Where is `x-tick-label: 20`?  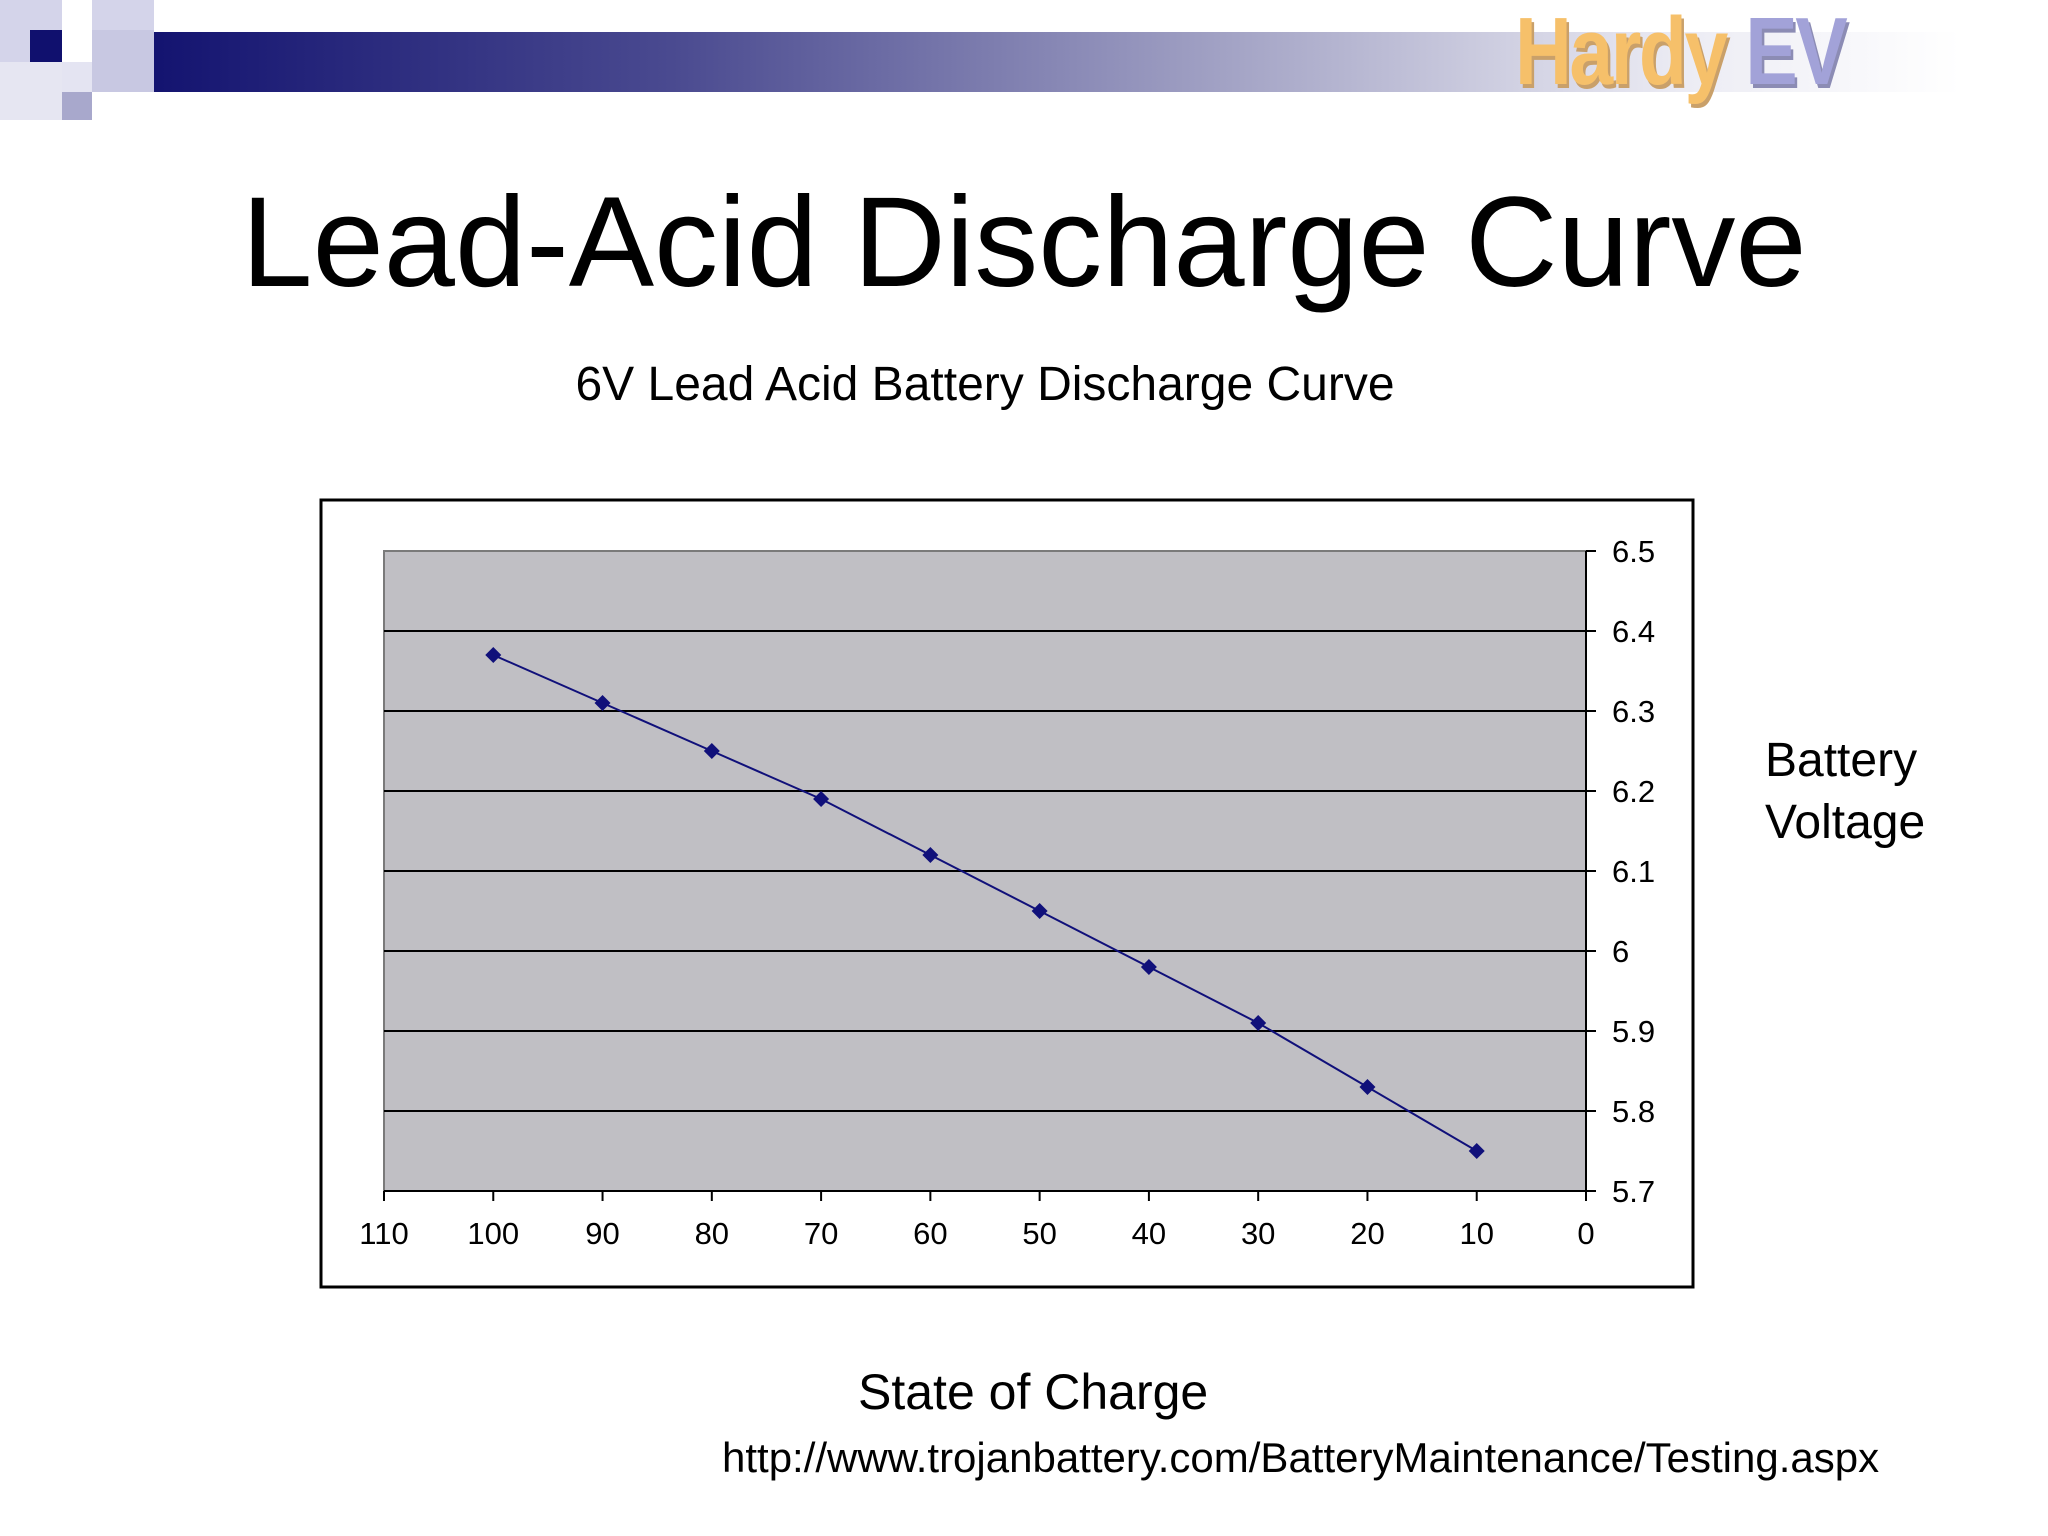
x-tick-label: 20 is located at coordinates (1367, 1233).